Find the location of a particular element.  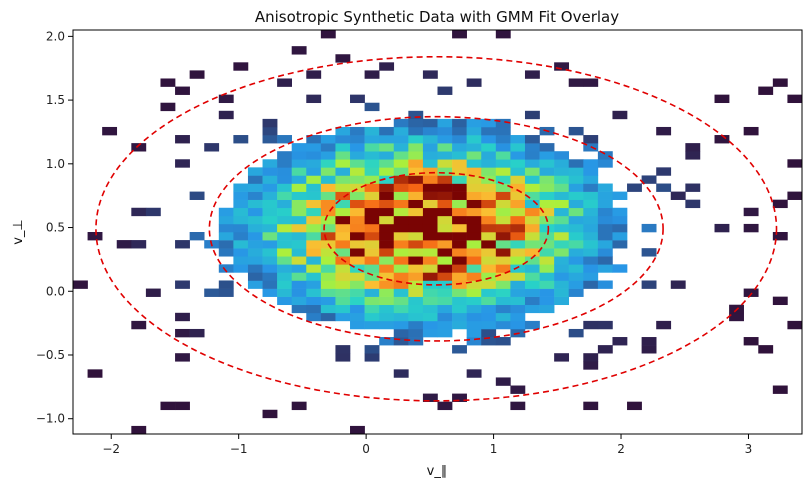

y-tick-label: 2.0 is located at coordinates (55, 36).